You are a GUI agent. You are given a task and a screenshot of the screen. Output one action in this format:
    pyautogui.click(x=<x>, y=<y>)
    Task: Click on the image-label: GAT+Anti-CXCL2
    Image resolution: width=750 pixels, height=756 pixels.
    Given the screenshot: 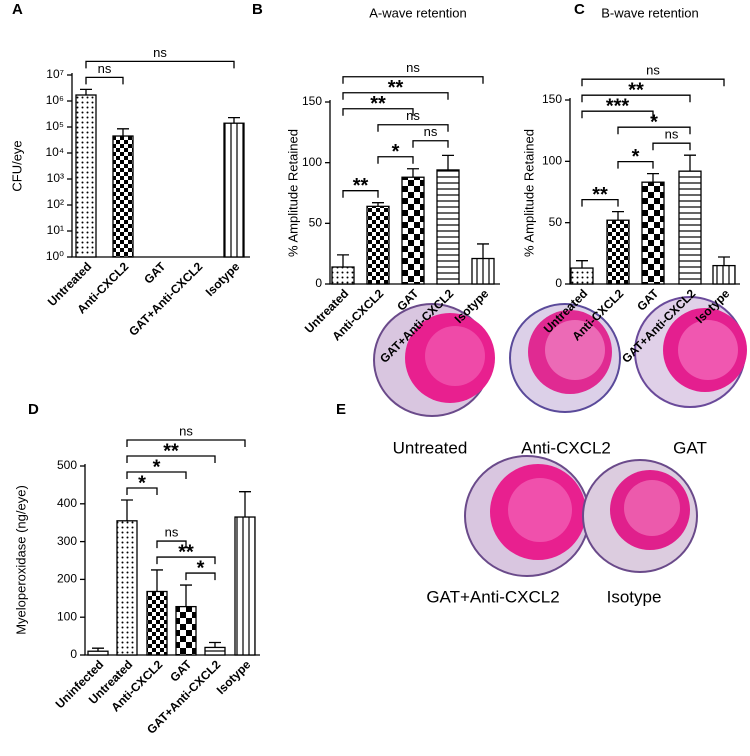 What is the action you would take?
    pyautogui.click(x=492, y=596)
    